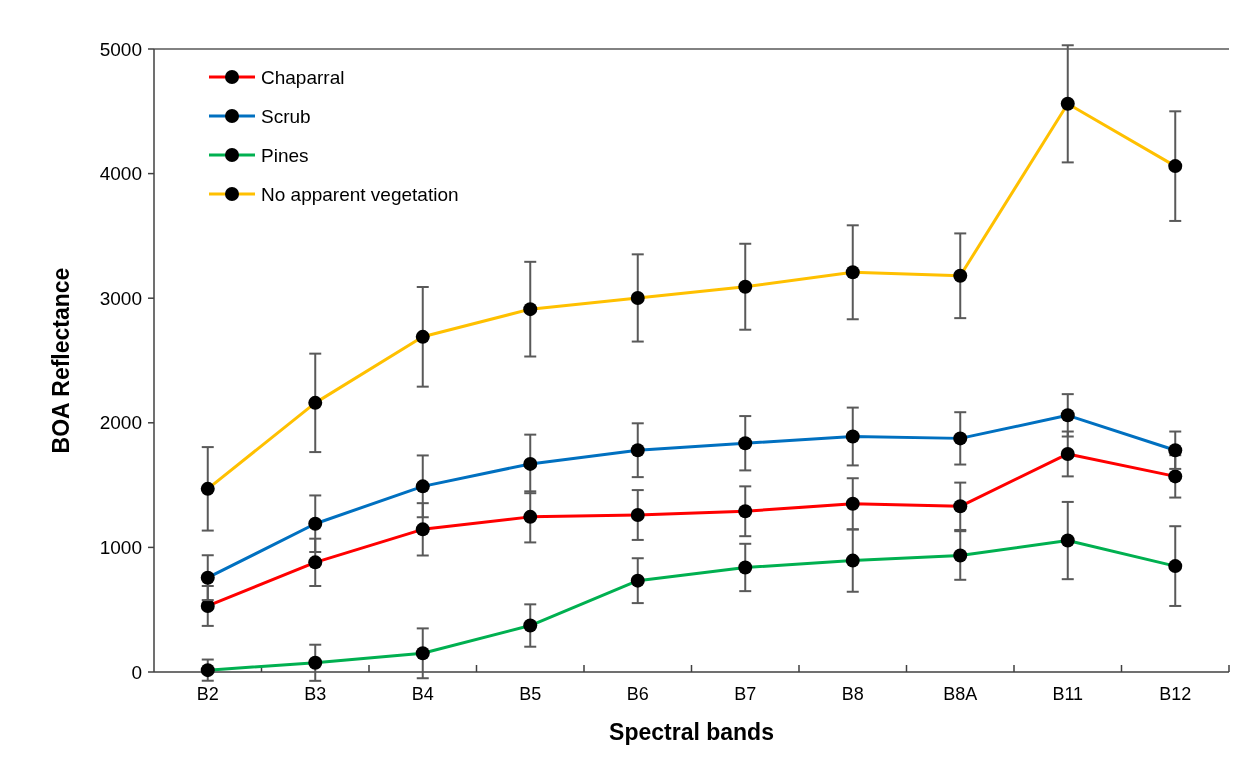  I want to click on legend-label: Pines, so click(285, 155).